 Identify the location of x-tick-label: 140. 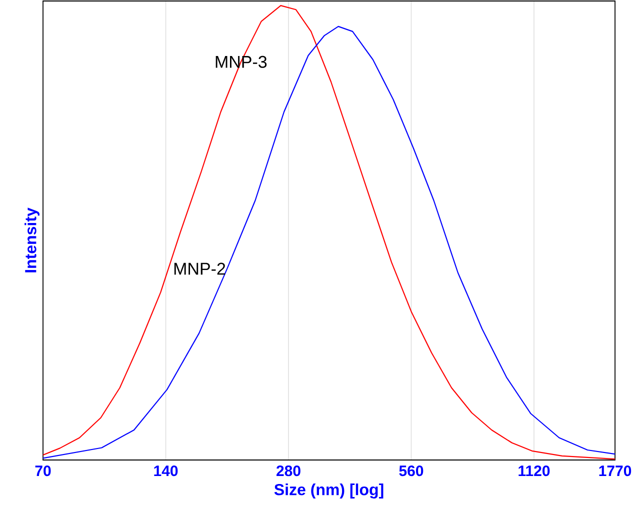
(166, 471).